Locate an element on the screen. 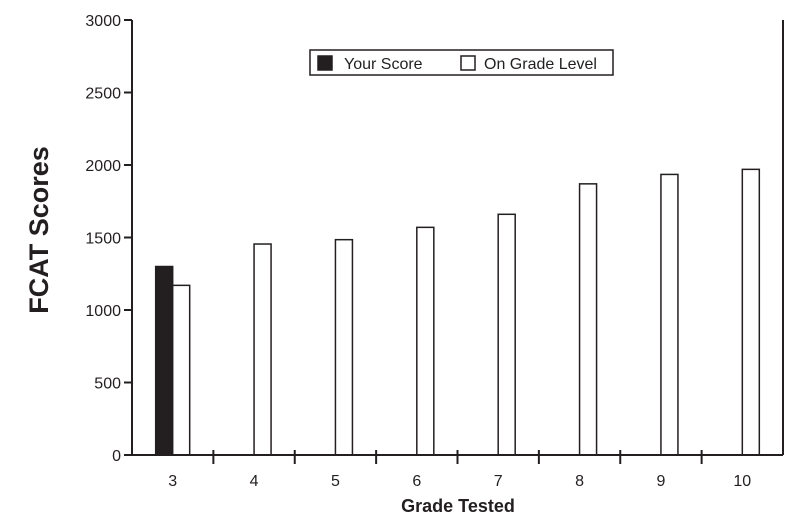 The width and height of the screenshot is (791, 520). y-tick-label: 0 is located at coordinates (116, 456).